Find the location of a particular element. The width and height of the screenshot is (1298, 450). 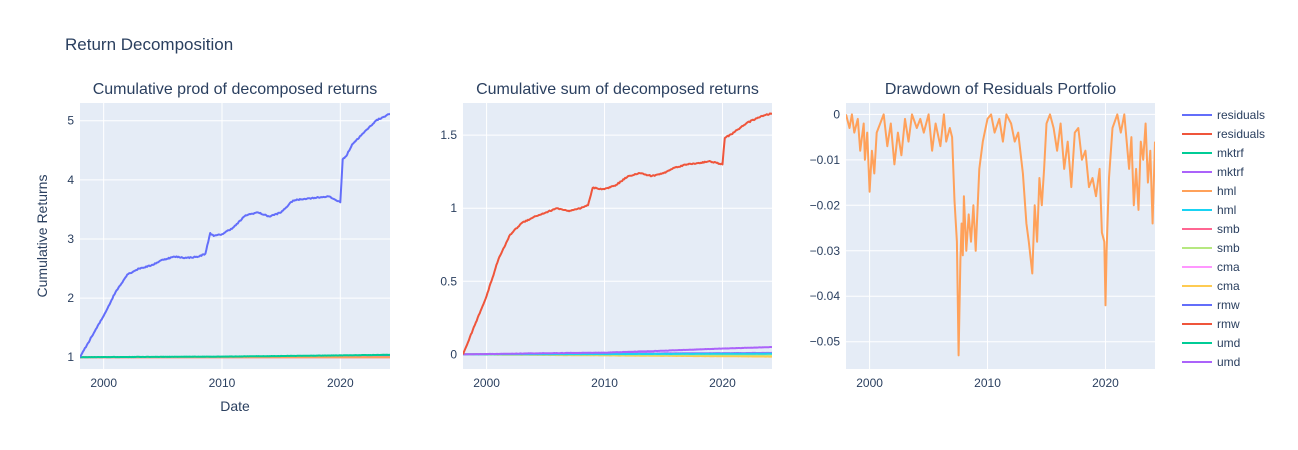

y-tick-label: 4 is located at coordinates (70, 180).